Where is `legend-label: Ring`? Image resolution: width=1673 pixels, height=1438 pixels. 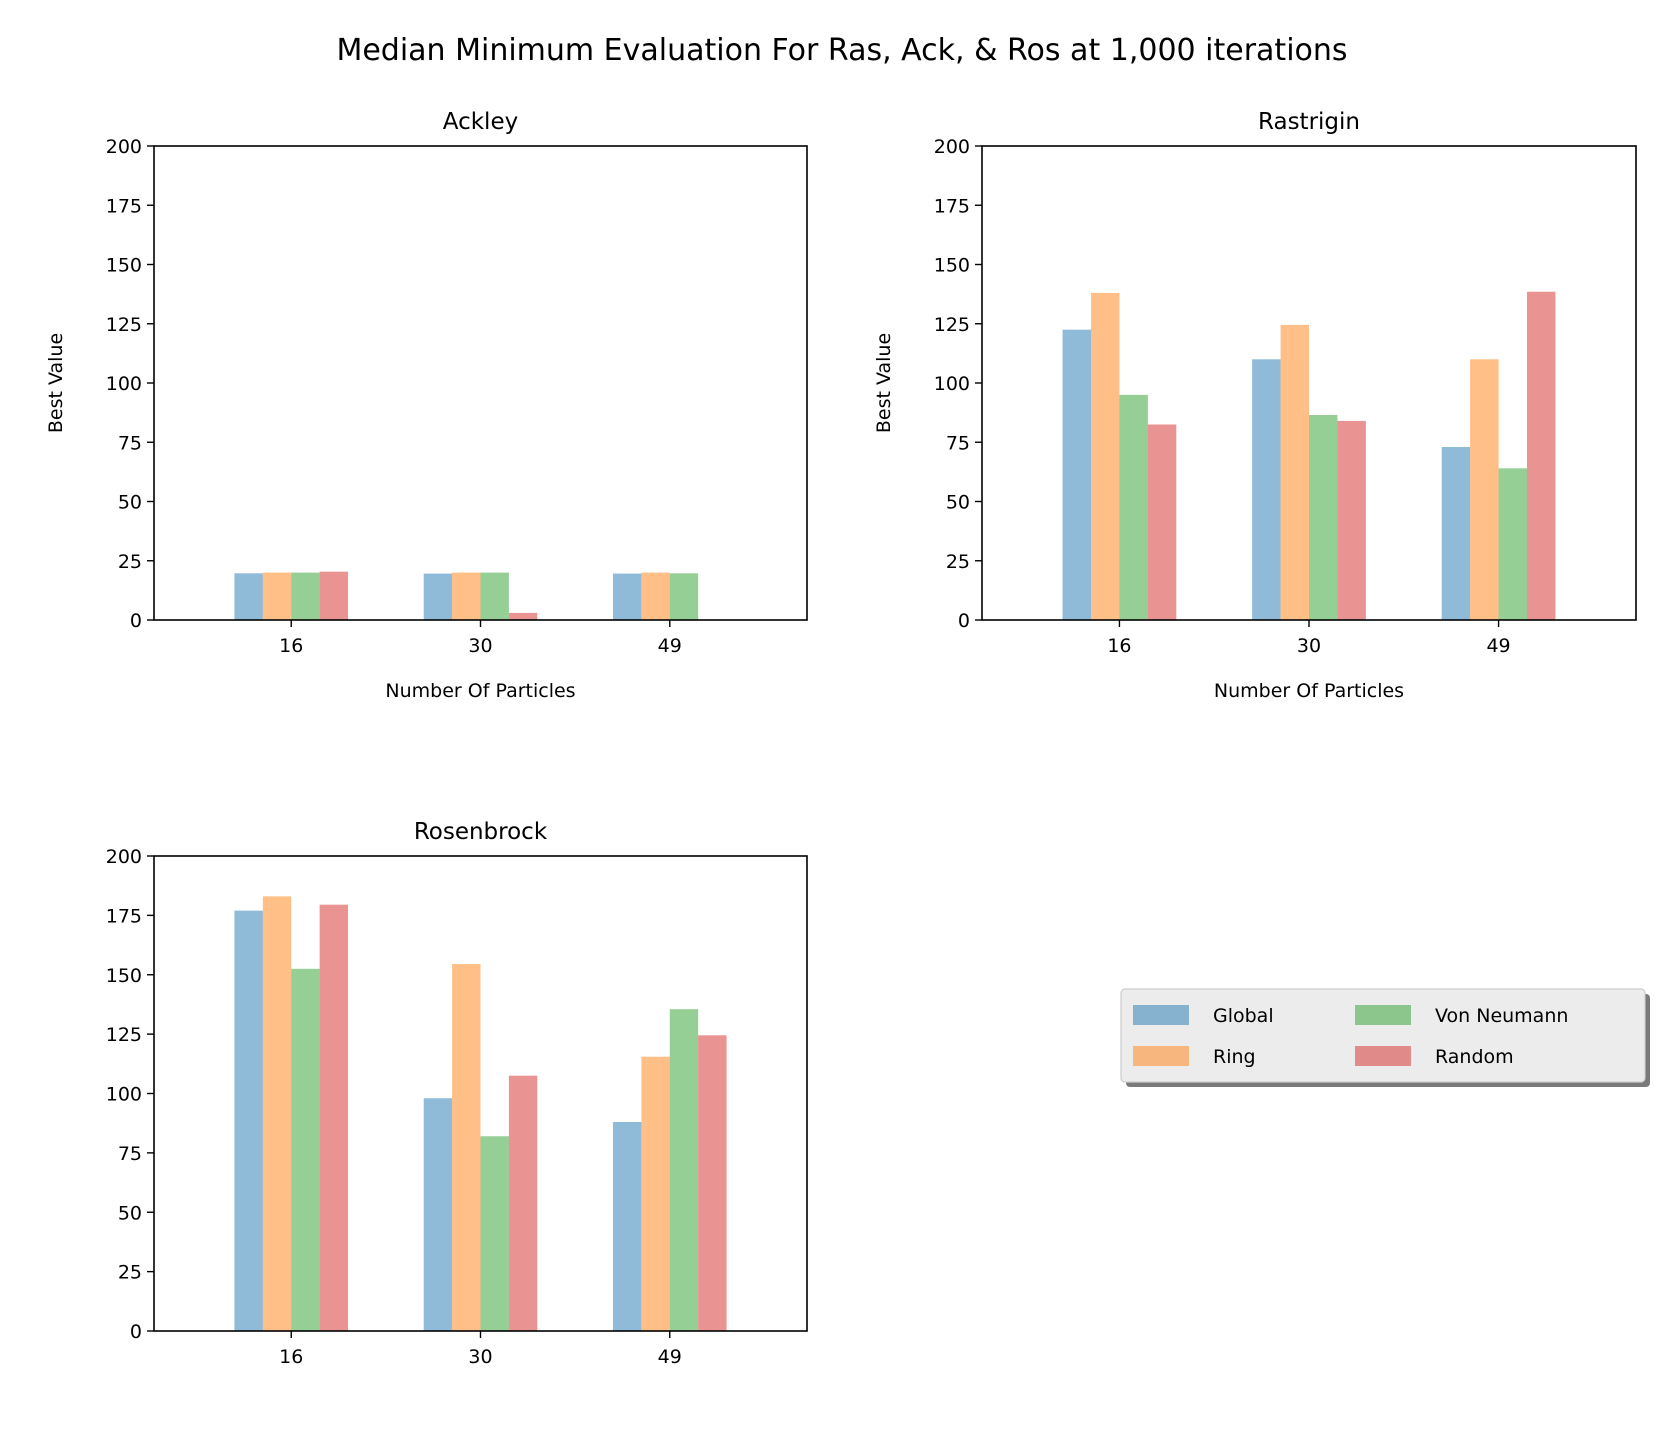 legend-label: Ring is located at coordinates (1234, 1057).